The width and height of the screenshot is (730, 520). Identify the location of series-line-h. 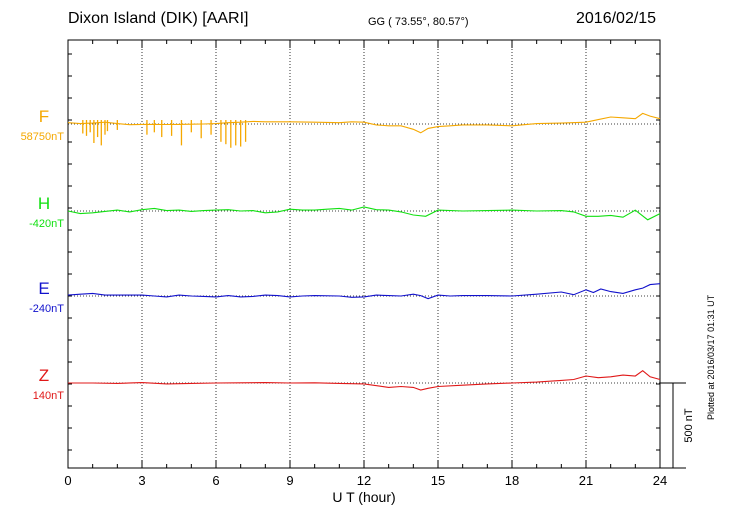
(364, 213).